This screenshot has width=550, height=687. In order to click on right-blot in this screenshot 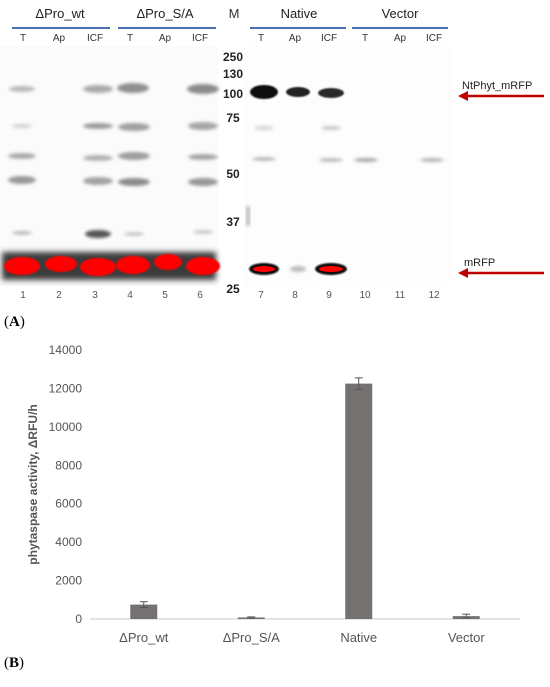, I will do `click(347, 166)`.